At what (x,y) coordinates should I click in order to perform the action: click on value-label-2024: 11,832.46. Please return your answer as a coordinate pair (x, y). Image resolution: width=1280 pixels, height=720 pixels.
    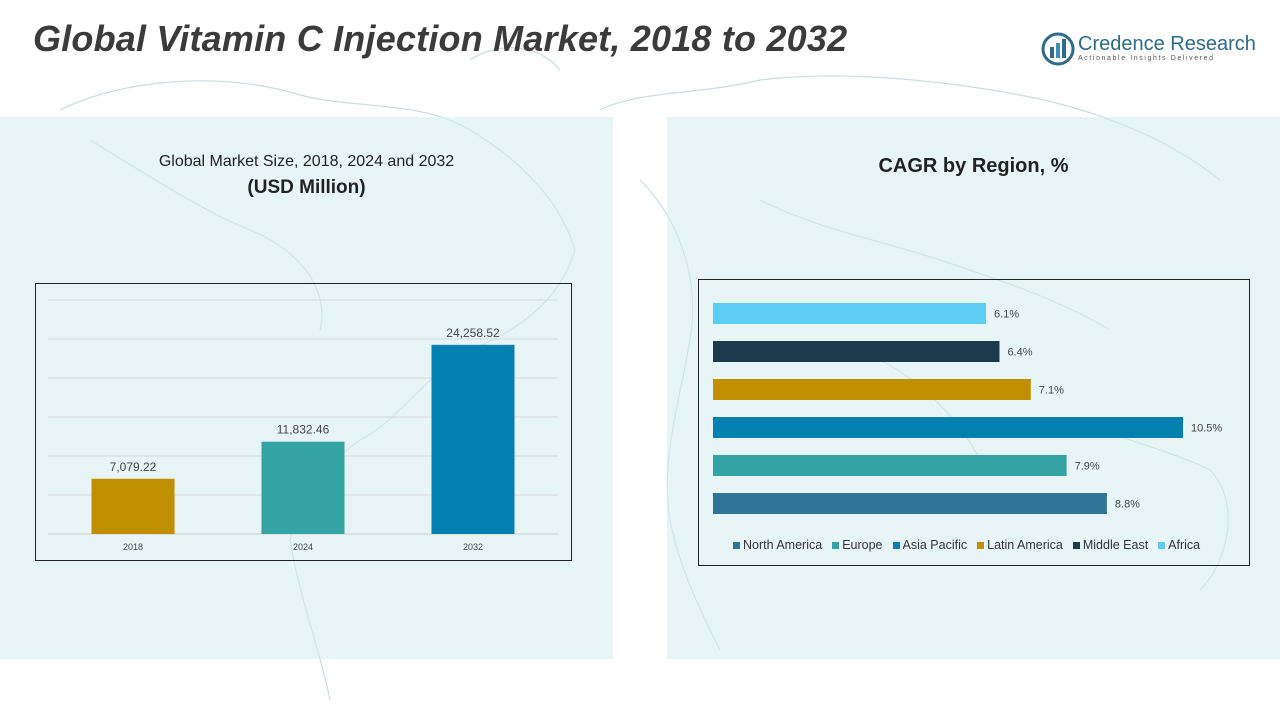
    Looking at the image, I should click on (303, 430).